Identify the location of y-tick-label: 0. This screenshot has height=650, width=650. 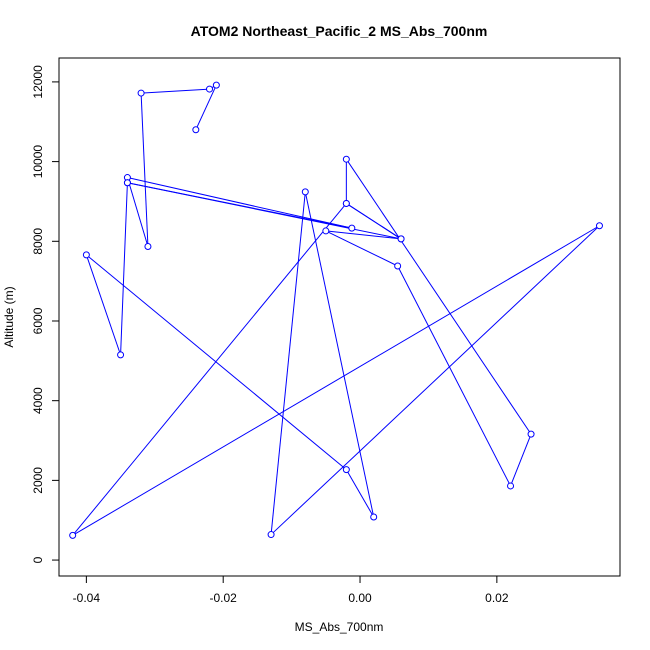
(38, 559).